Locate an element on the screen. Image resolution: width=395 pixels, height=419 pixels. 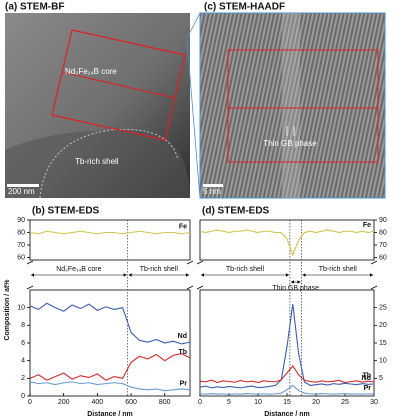
chart-title: (d) STEM-EDS is located at coordinates (236, 211).